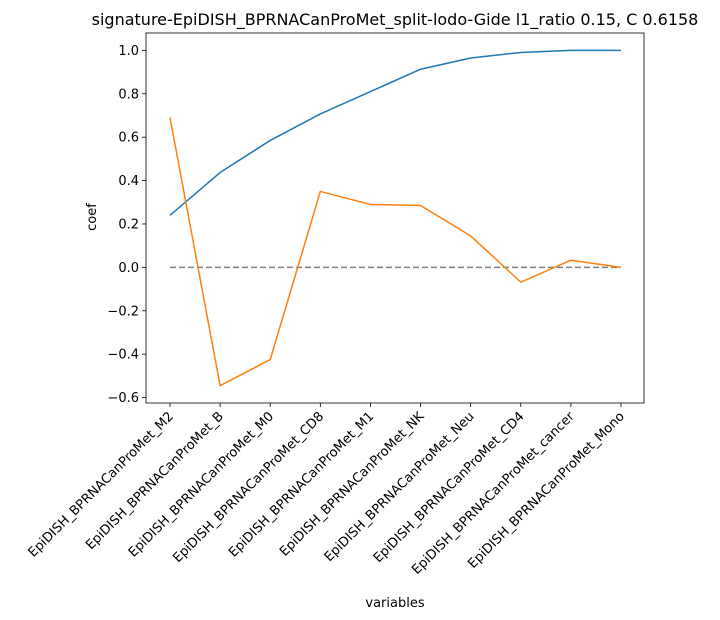 The image size is (720, 620). What do you see at coordinates (128, 138) in the screenshot?
I see `y-tick-label: 0.6` at bounding box center [128, 138].